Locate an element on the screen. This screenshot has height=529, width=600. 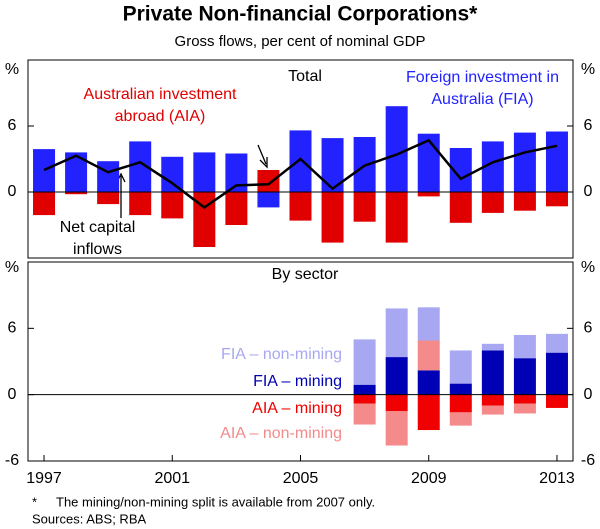
legend-label: AIA – non-mining is located at coordinates (281, 433).